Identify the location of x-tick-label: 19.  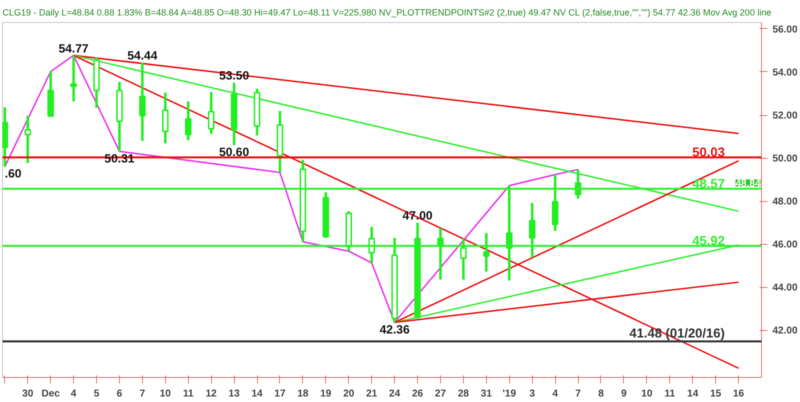
(326, 394).